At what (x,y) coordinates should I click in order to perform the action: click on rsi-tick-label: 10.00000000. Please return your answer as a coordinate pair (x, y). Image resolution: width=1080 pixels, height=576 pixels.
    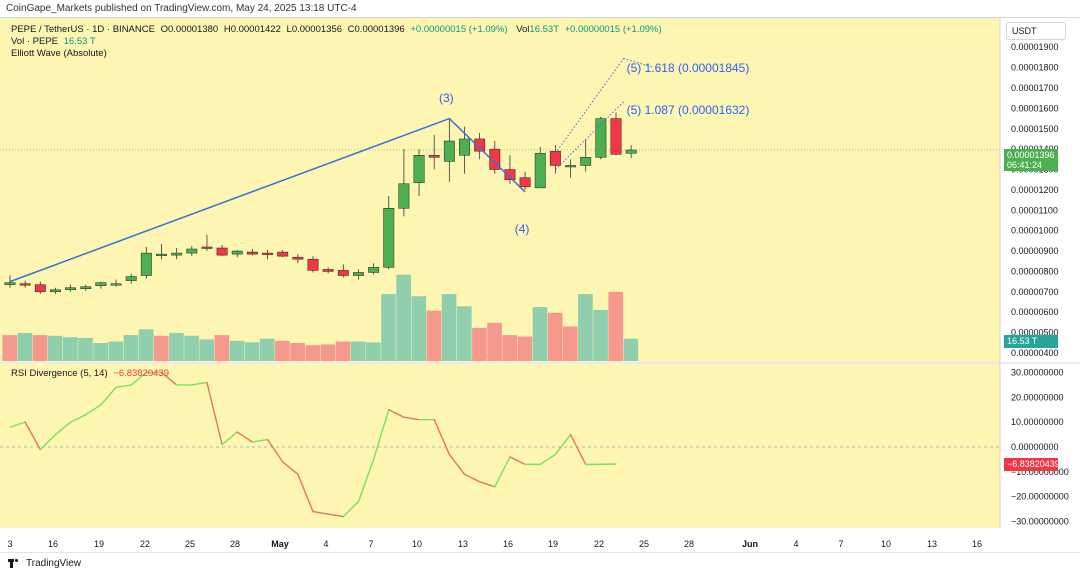
    Looking at the image, I should click on (1037, 422).